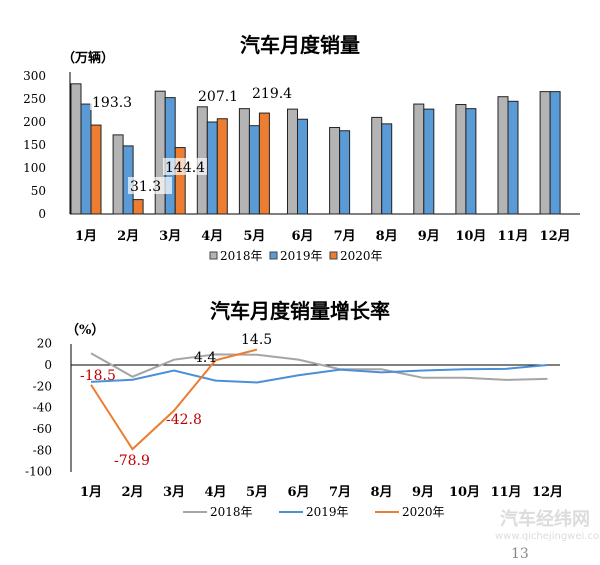 This screenshot has height=565, width=600. Describe the element at coordinates (257, 492) in the screenshot. I see `line-x-tick: 5月` at that location.